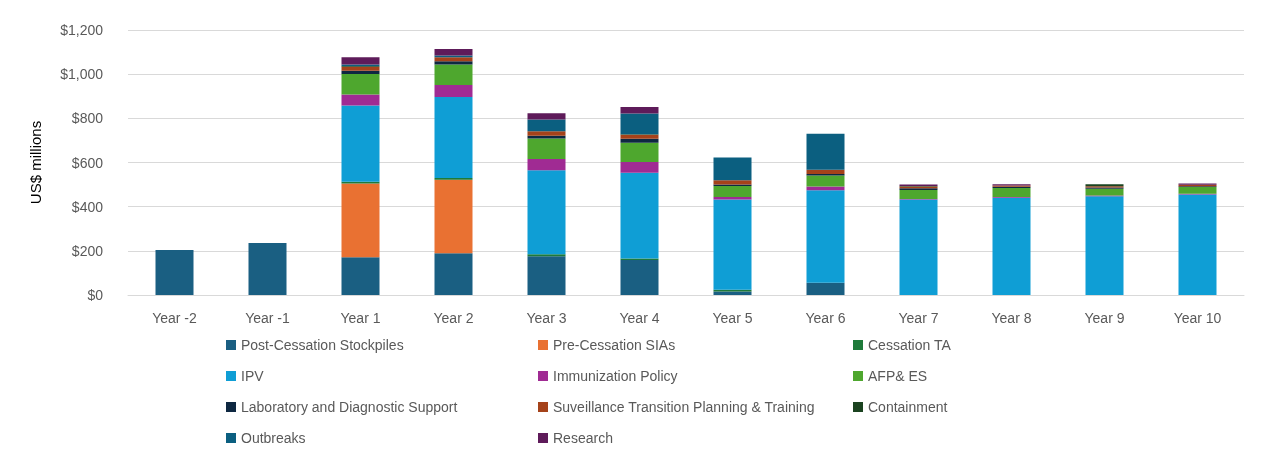 The width and height of the screenshot is (1262, 466). Describe the element at coordinates (910, 345) in the screenshot. I see `legend-label: Cessation TA` at that location.